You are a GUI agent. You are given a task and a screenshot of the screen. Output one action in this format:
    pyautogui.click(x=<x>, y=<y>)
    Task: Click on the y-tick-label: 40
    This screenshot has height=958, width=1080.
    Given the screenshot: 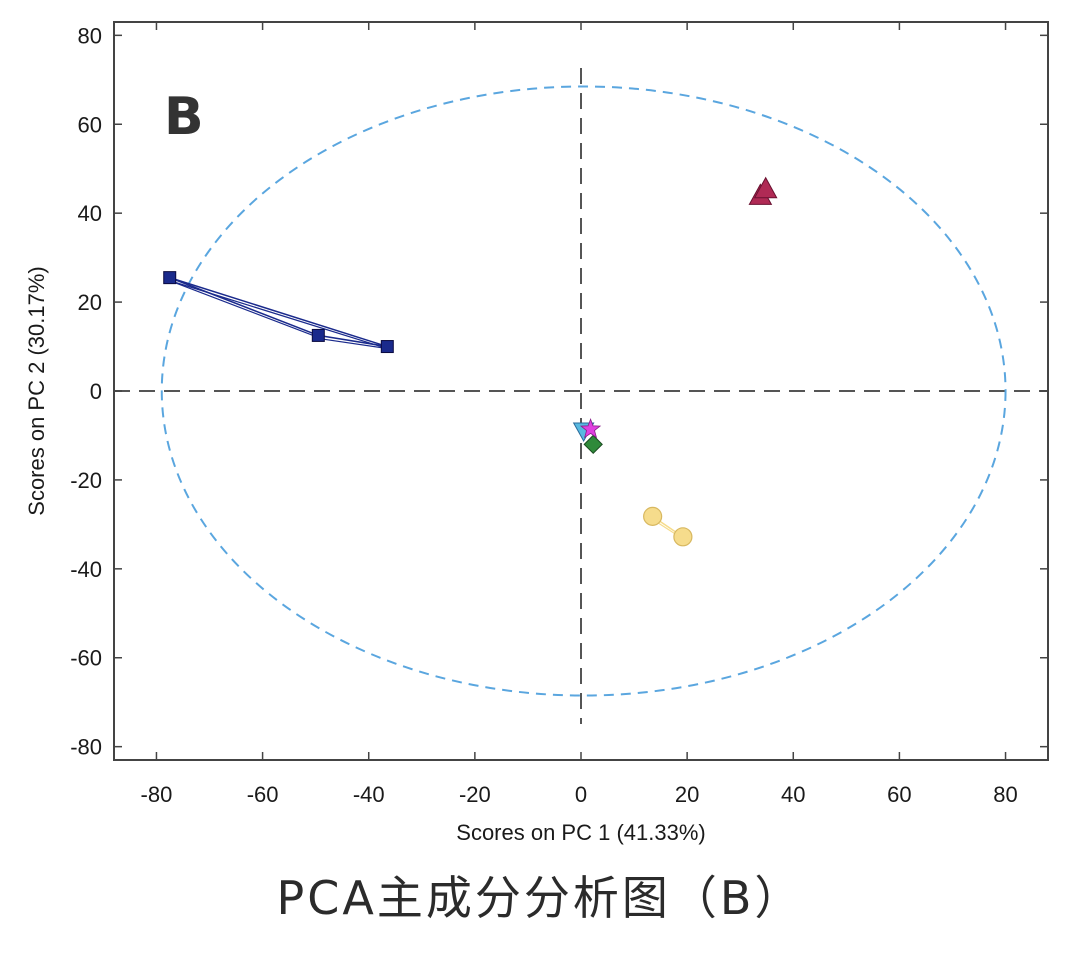 What is the action you would take?
    pyautogui.click(x=90, y=213)
    